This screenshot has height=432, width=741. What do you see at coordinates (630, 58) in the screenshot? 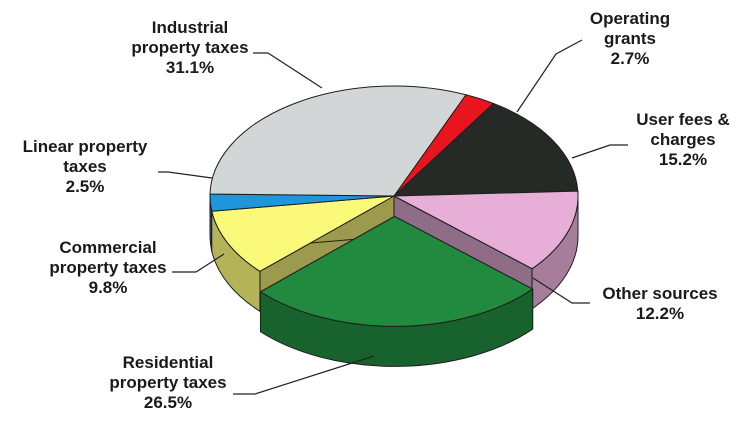
I see `slice-value-operating-grants: 2.7%` at bounding box center [630, 58].